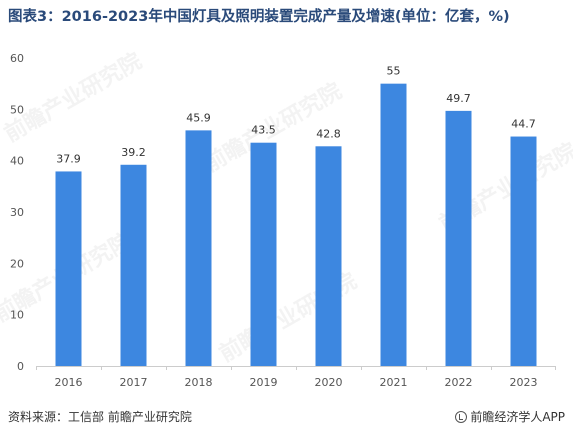 The width and height of the screenshot is (573, 437). I want to click on data-label: 37.9, so click(68, 158).